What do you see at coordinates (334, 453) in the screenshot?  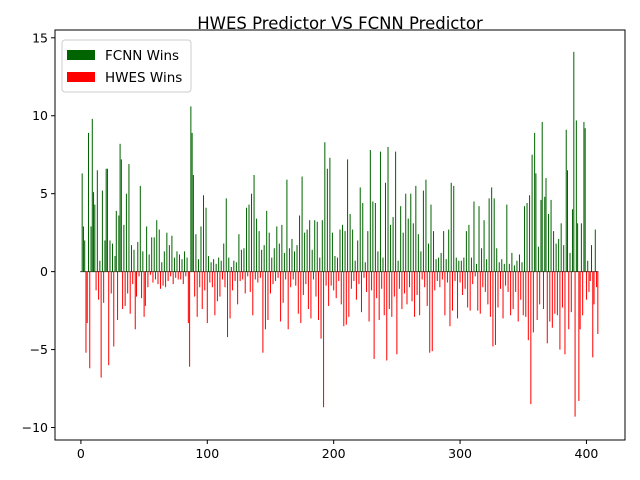 I see `x-tick-label: 200` at bounding box center [334, 453].